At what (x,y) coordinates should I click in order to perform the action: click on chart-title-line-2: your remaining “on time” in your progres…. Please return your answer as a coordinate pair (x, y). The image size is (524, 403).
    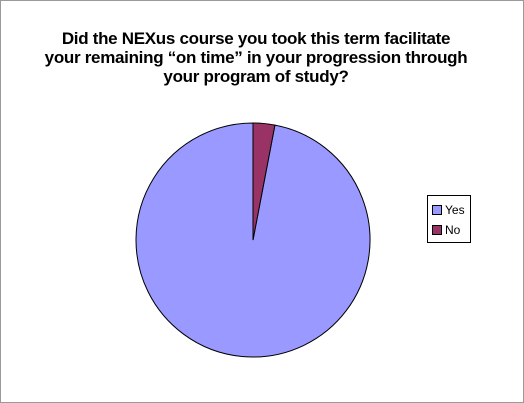
    Looking at the image, I should click on (256, 57).